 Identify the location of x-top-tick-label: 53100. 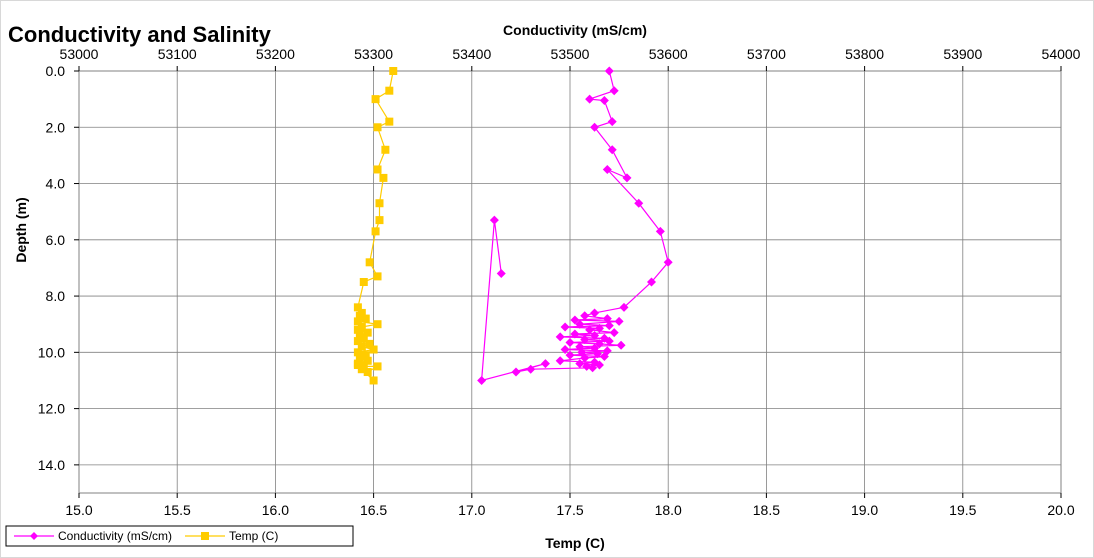
(177, 54).